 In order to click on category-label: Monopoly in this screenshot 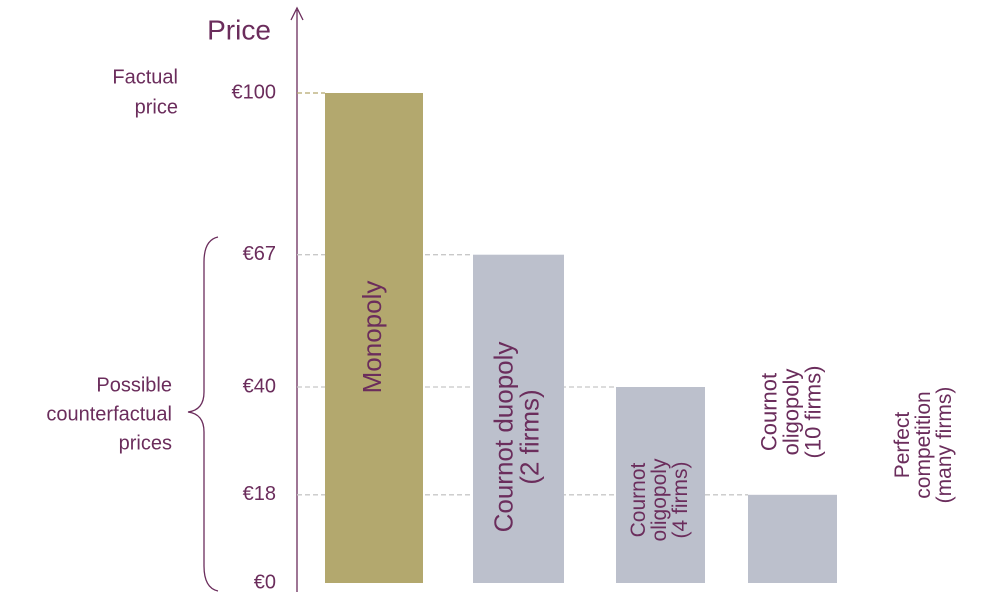, I will do `click(372, 337)`.